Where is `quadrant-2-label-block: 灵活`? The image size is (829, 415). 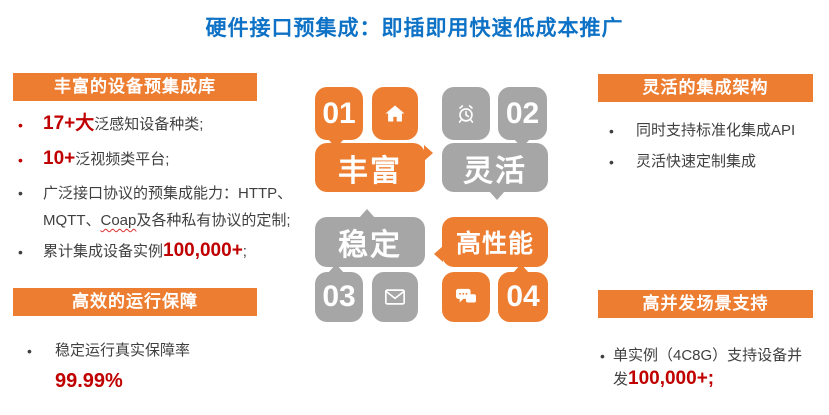
quadrant-2-label-block: 灵活 is located at coordinates (495, 171).